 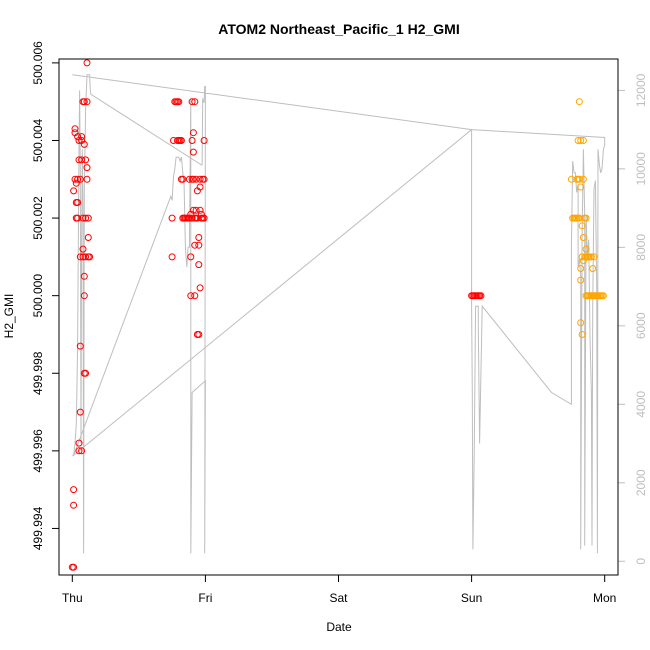 I want to click on y-axis-label: H2_GMI, so click(x=9, y=316).